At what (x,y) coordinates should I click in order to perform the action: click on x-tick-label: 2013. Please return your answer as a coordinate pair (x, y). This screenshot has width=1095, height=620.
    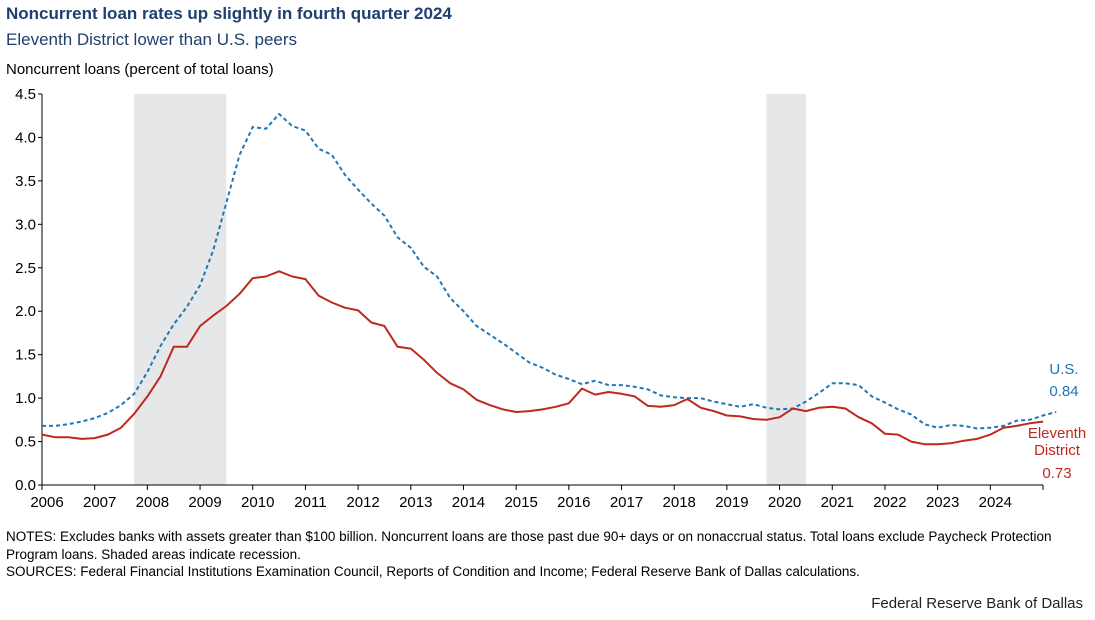
    Looking at the image, I should click on (415, 502).